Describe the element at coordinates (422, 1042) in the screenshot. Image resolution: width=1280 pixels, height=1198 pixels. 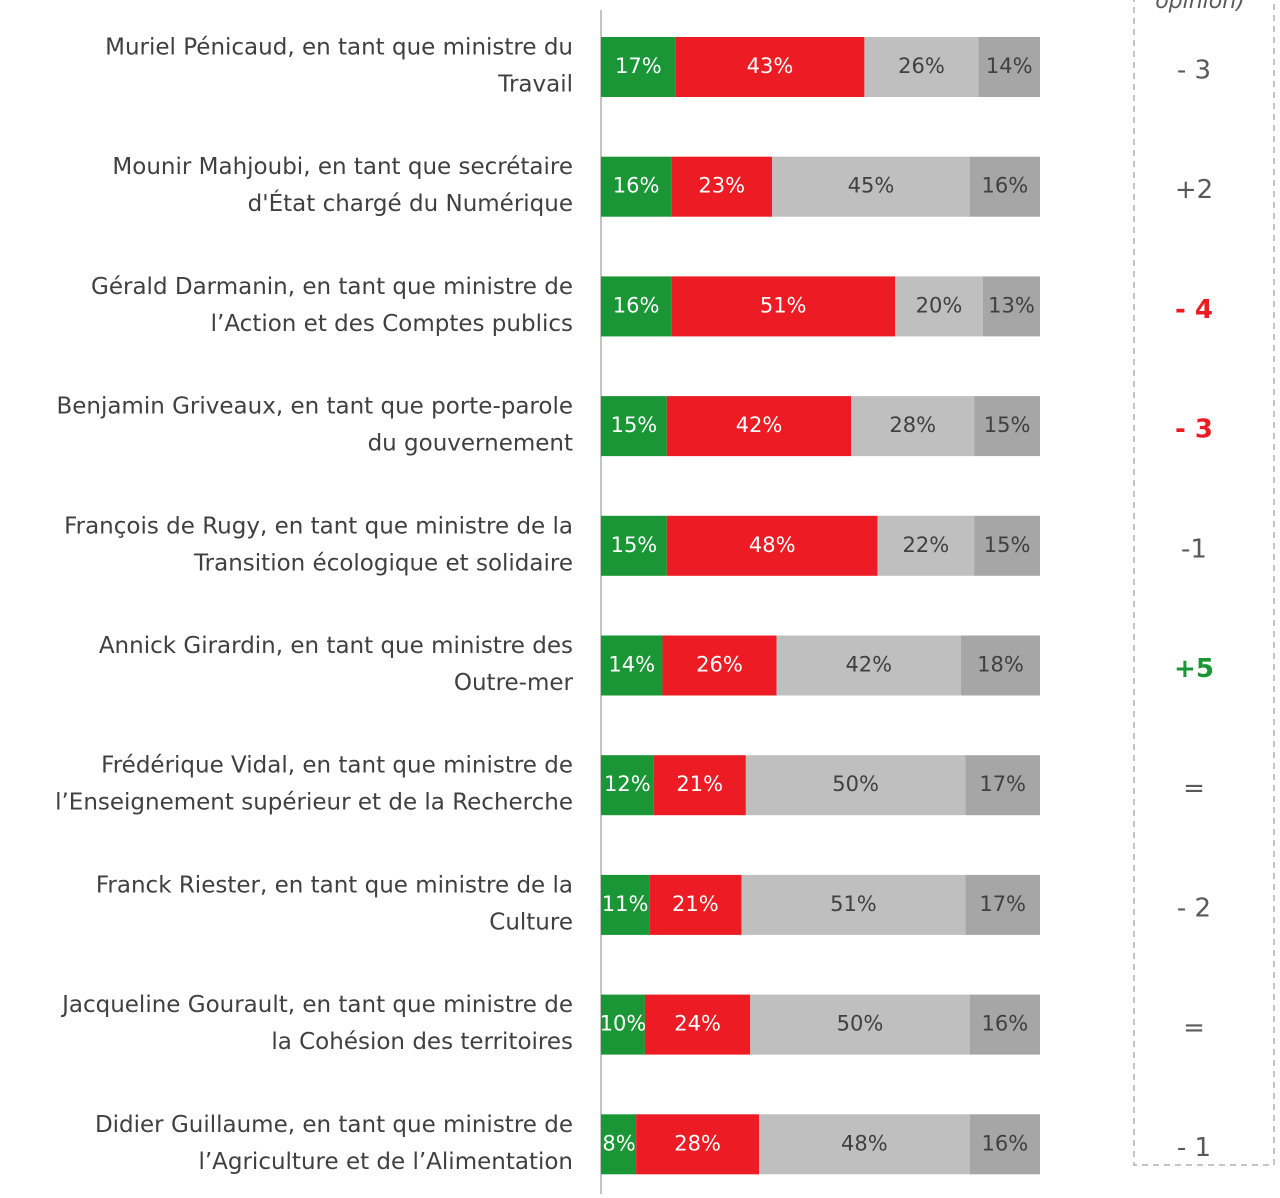
I see `category-label: la Cohésion des territoires` at that location.